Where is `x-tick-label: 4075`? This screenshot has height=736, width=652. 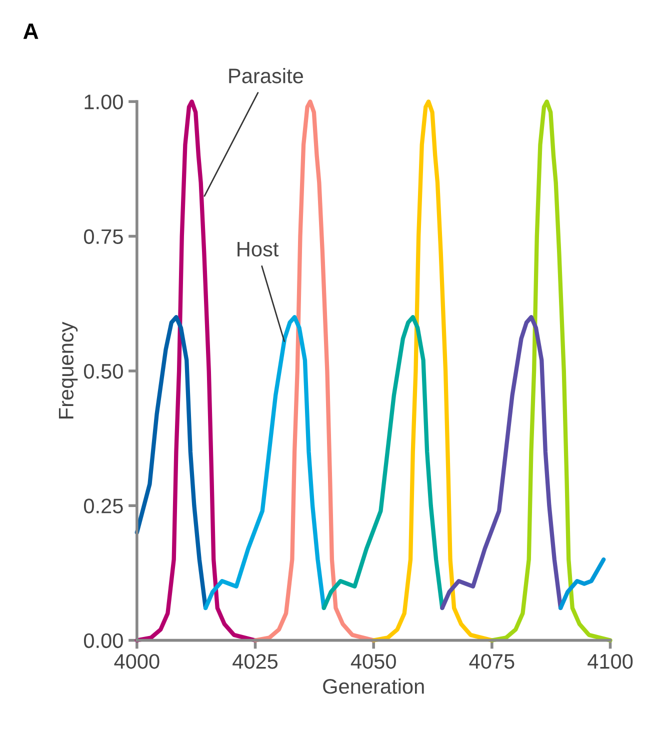 x-tick-label: 4075 is located at coordinates (491, 661).